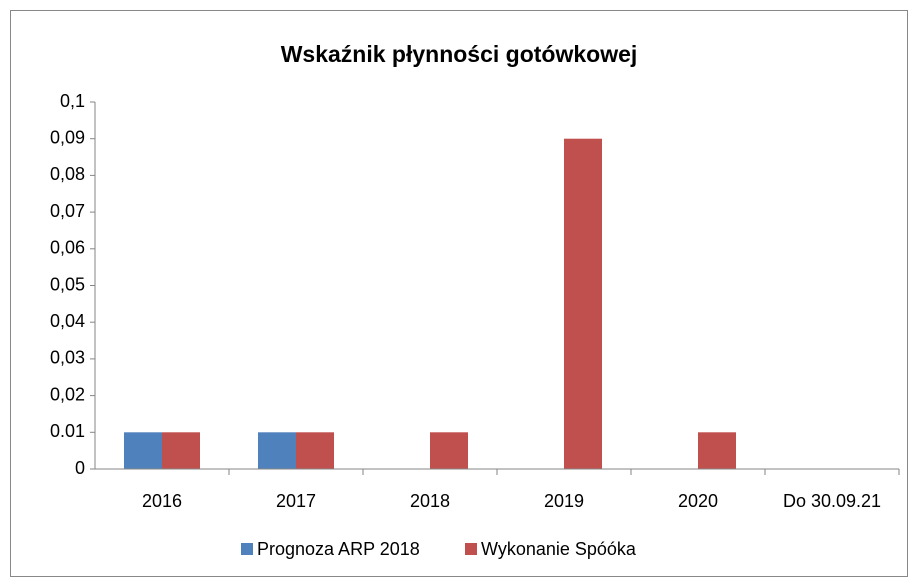  I want to click on legend-label: Wykonanie Spóóka, so click(559, 549).